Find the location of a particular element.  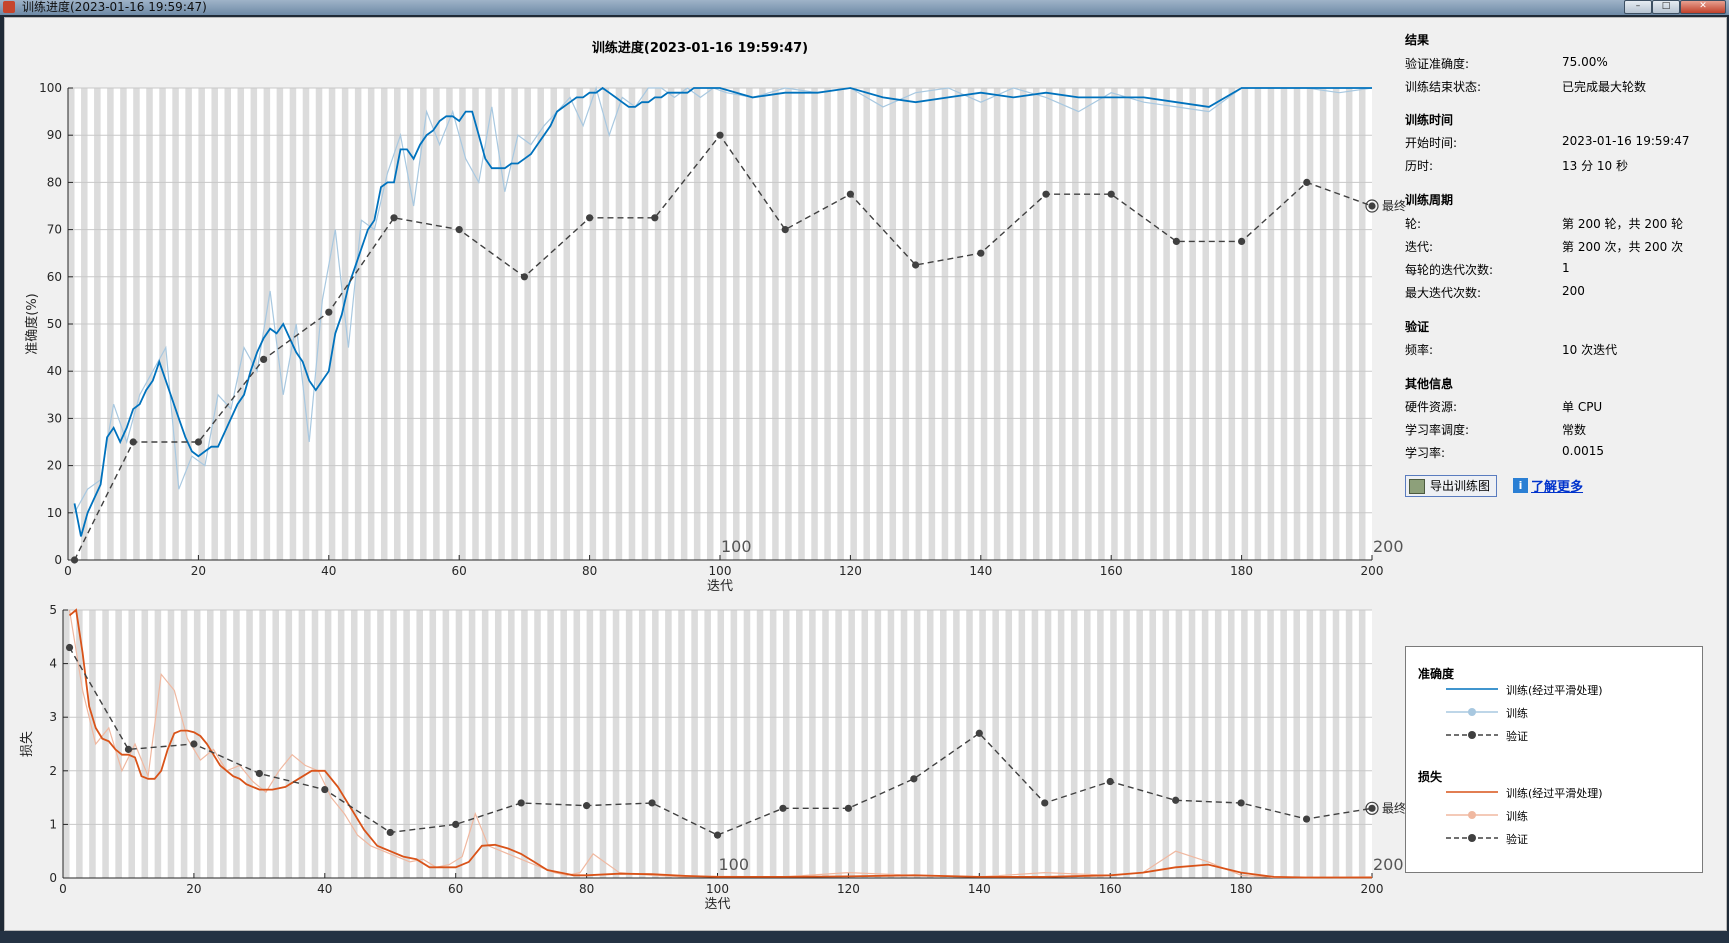

export-plot-button: 导出训练图 is located at coordinates (1451, 486).